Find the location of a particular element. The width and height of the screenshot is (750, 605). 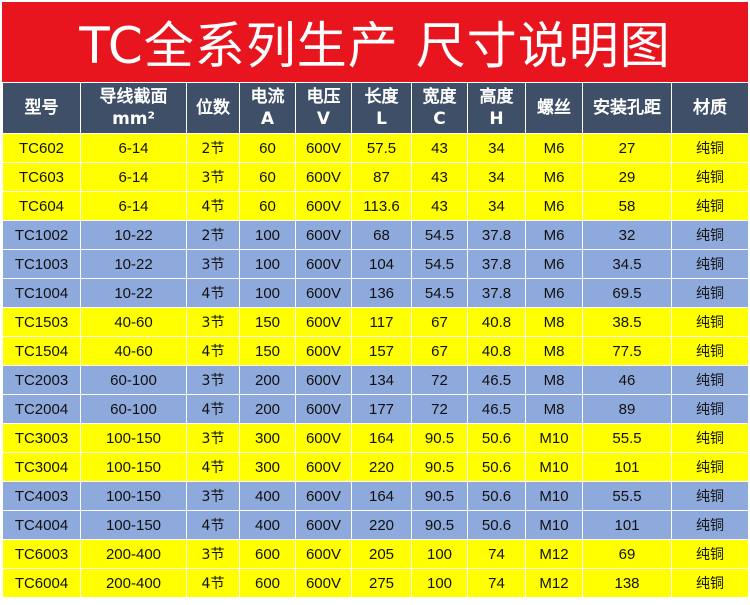

table-cell: 136 is located at coordinates (381, 293).